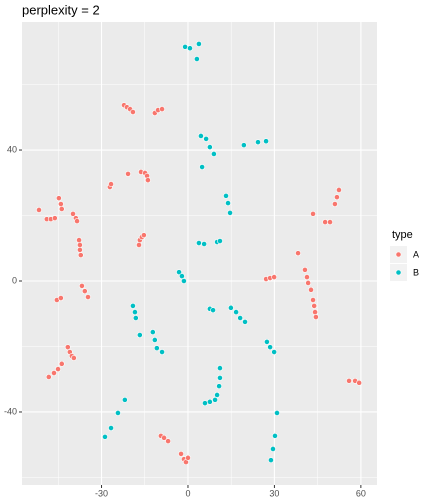  What do you see at coordinates (416, 254) in the screenshot?
I see `legend-label: A` at bounding box center [416, 254].